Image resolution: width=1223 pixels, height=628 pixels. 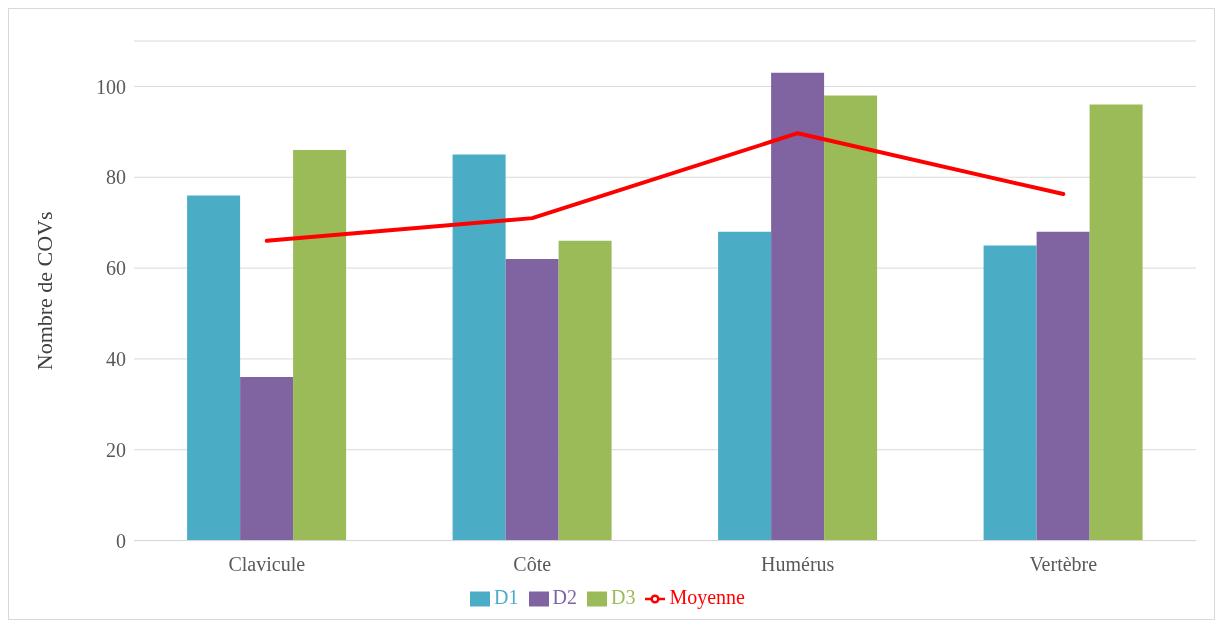 What do you see at coordinates (798, 563) in the screenshot?
I see `x-tick-label: Humérus` at bounding box center [798, 563].